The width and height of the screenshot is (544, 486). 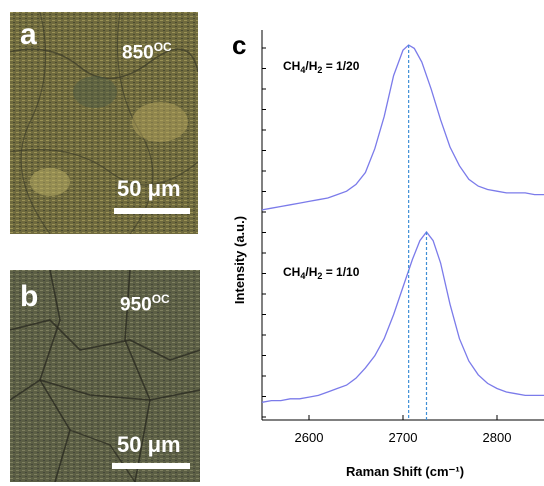 I want to click on series-label-1: CH4/H2 = 1/20, so click(x=321, y=67).